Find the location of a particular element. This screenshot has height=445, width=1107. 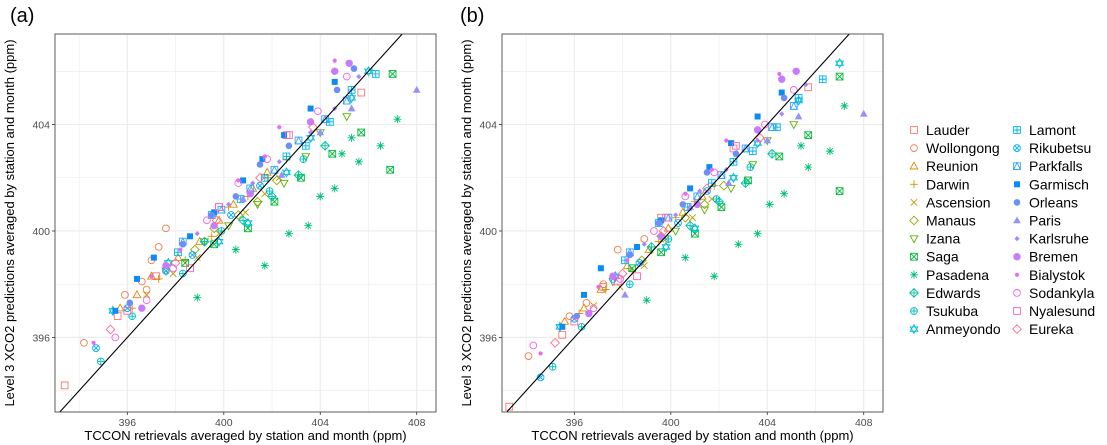

legend-label: Tsukuba is located at coordinates (952, 311).